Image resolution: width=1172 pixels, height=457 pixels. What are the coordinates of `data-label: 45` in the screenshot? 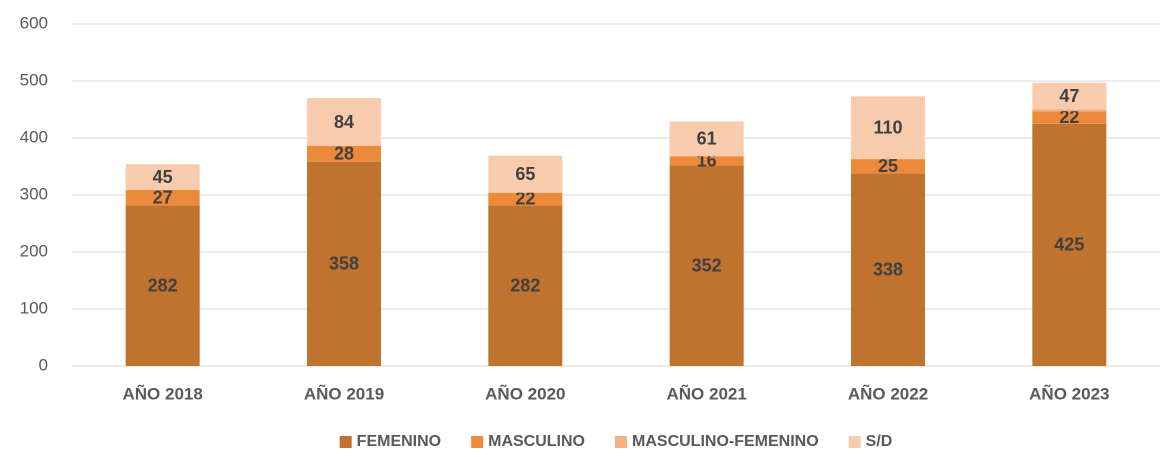 It's located at (163, 177).